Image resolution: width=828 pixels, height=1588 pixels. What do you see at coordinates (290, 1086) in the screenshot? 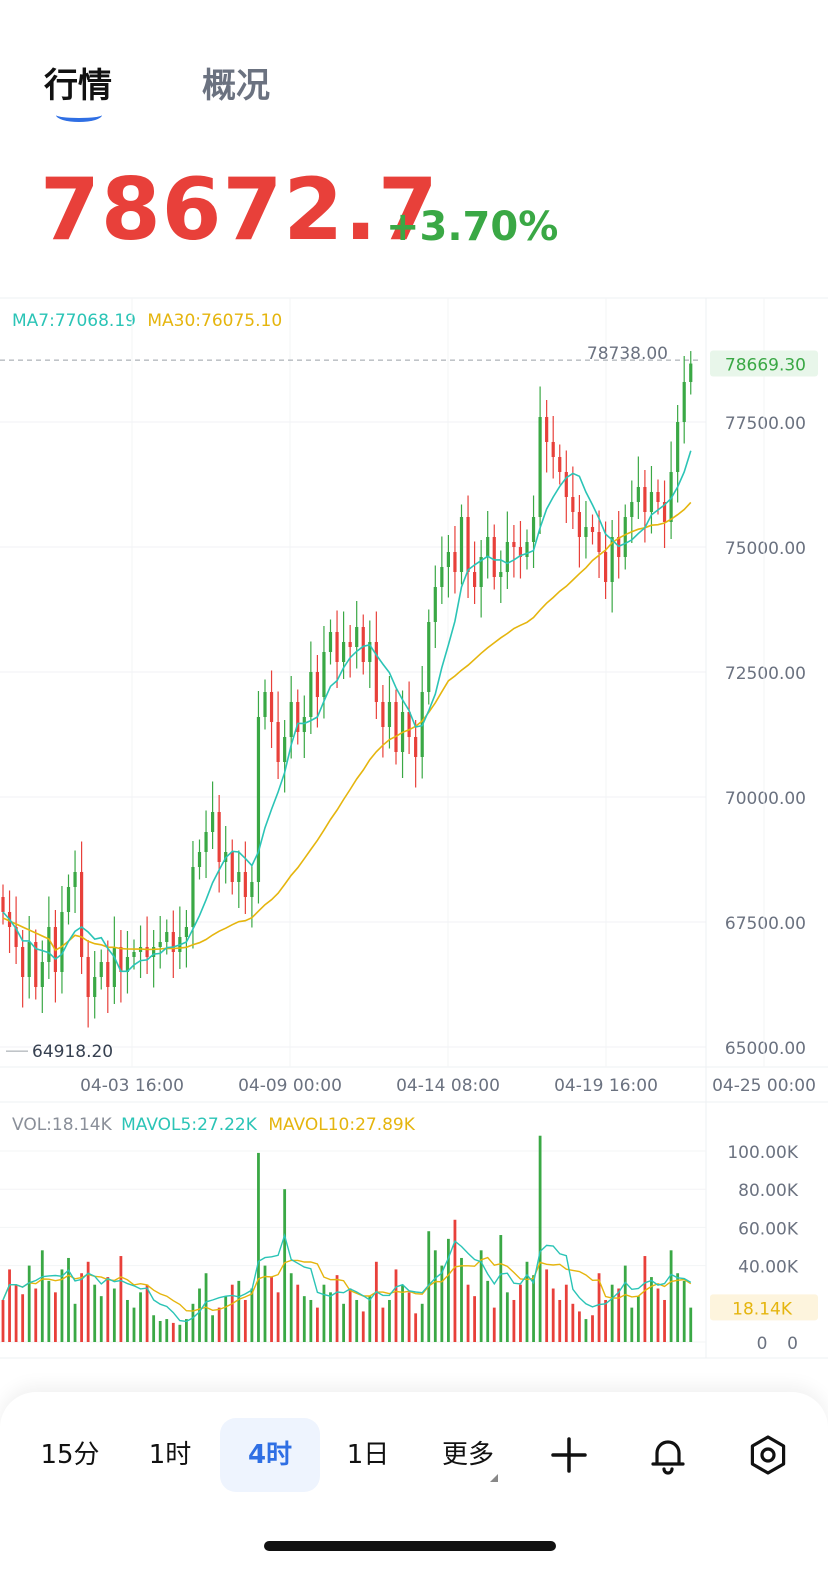
I see `time-axis-label: 04-09 00:00` at bounding box center [290, 1086].